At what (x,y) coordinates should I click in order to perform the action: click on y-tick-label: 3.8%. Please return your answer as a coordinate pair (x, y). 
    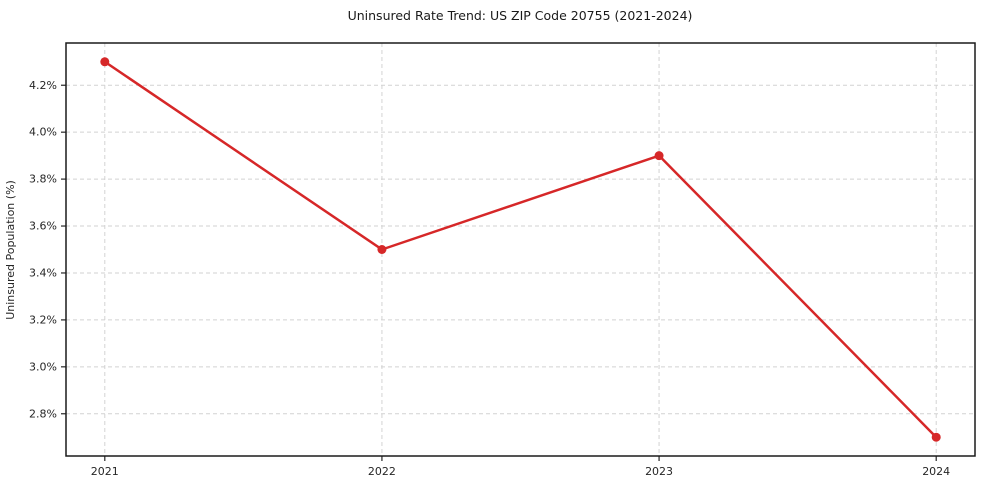
    Looking at the image, I should click on (43, 179).